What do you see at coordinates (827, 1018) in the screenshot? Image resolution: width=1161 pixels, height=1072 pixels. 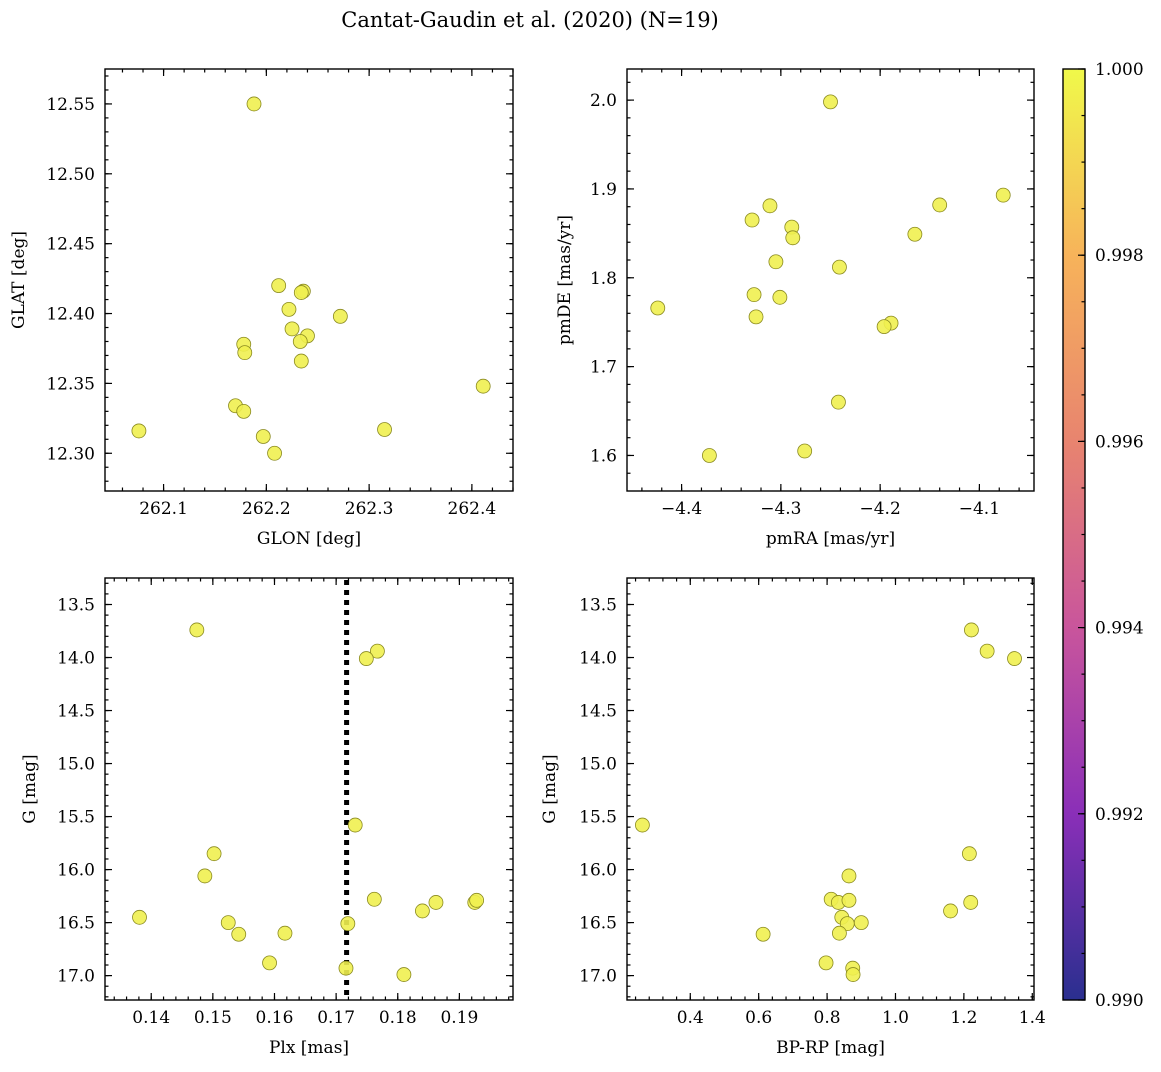 I see `x-tick-label: 0.8` at bounding box center [827, 1018].